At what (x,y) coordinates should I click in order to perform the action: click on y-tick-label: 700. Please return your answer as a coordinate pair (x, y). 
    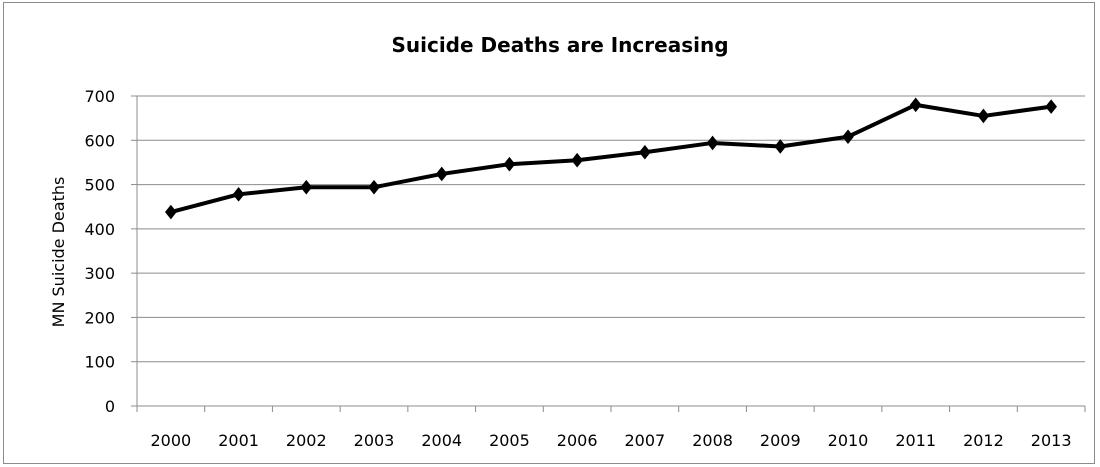
    Looking at the image, I should click on (99, 96).